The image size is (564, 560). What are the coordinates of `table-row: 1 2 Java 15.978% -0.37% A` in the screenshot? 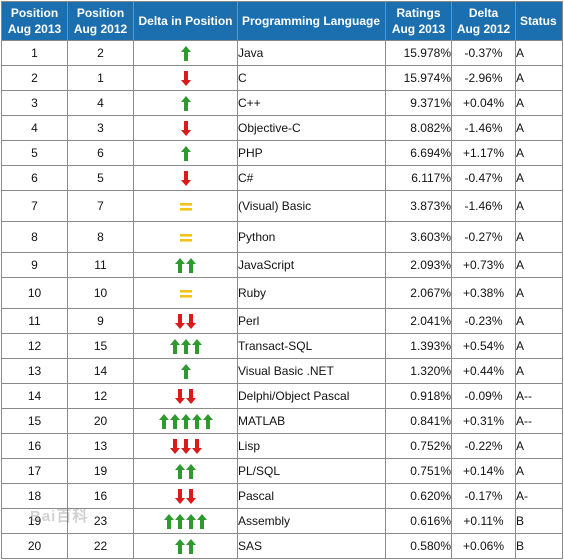 It's located at (282, 53).